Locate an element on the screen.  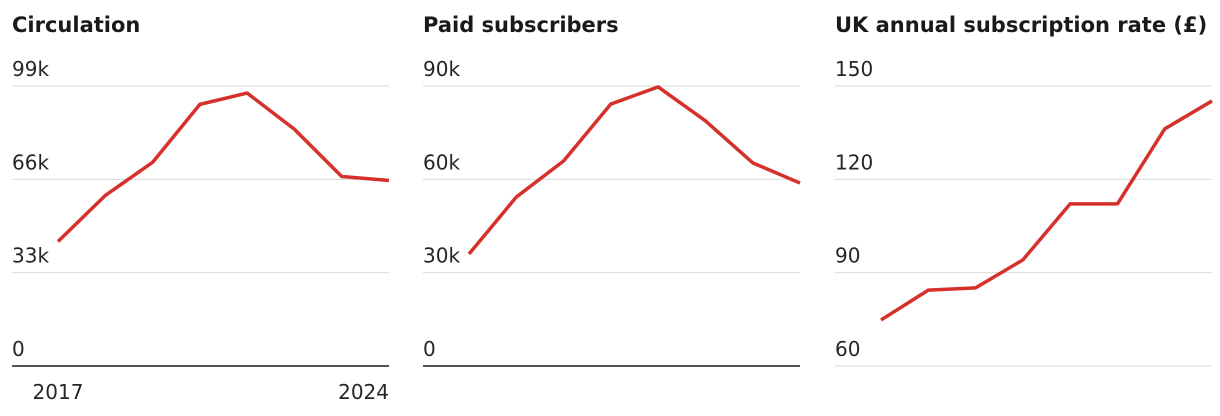
y-tick-label: 90k is located at coordinates (441, 69).